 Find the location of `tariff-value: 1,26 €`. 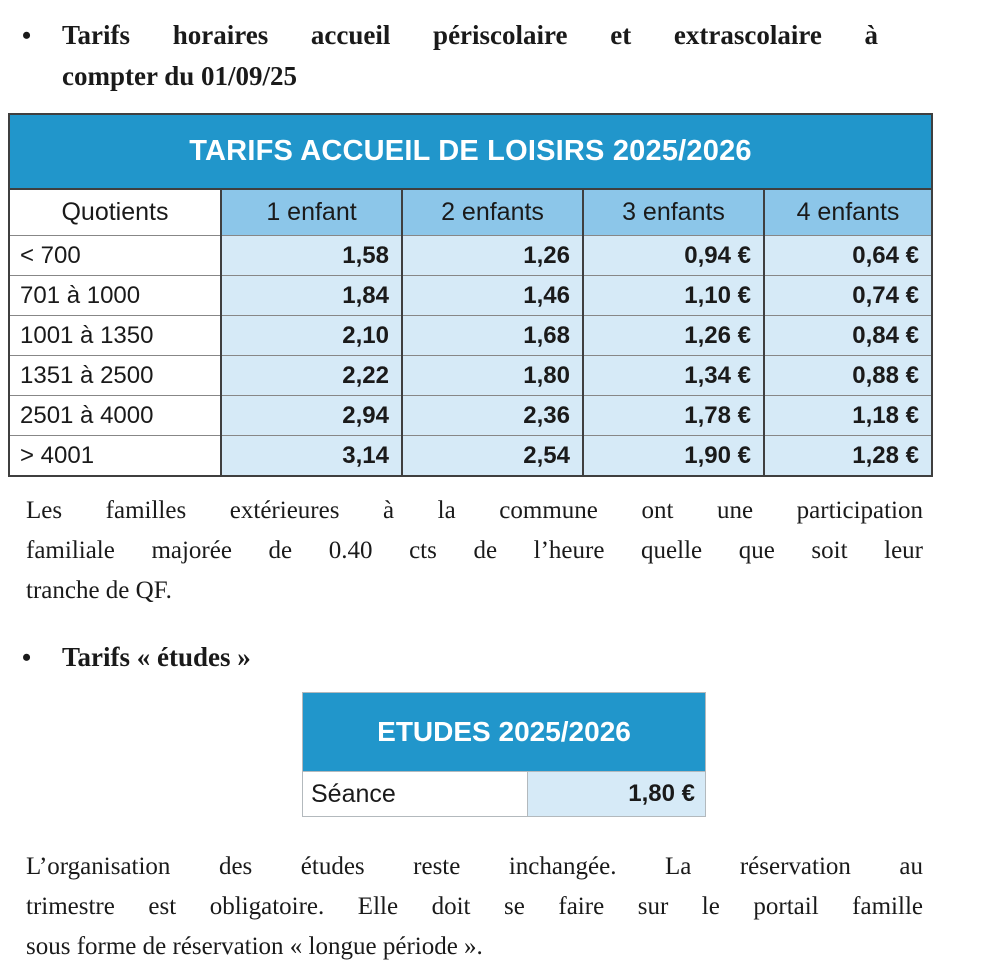

tariff-value: 1,26 € is located at coordinates (673, 335).